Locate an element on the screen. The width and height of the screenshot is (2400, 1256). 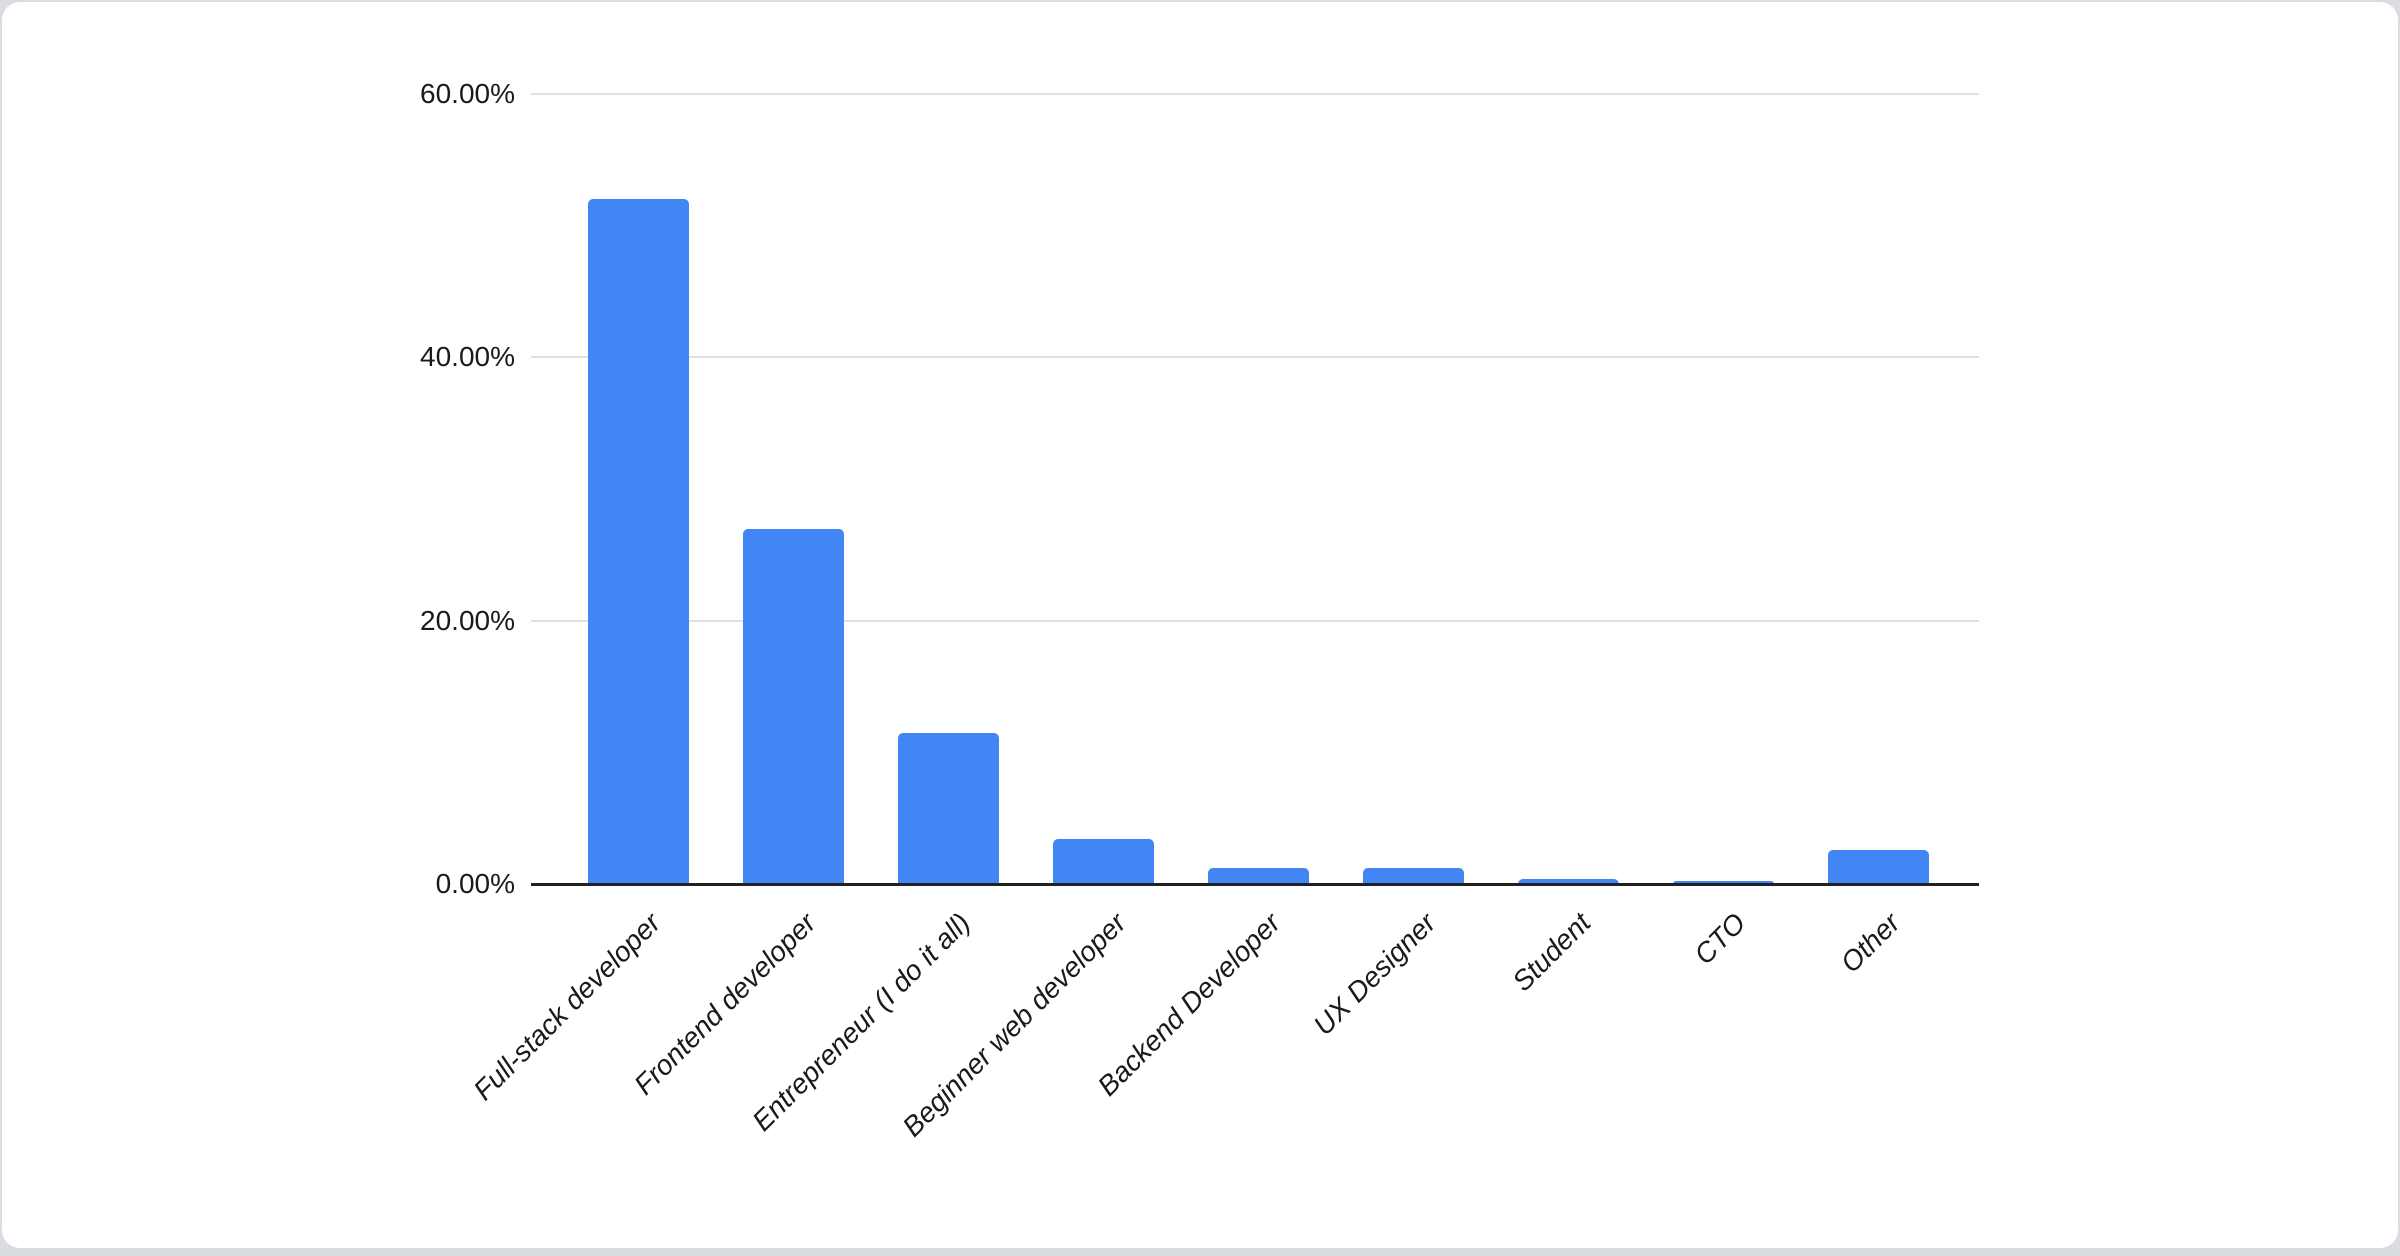
y-axis-tick-label: 0.00% is located at coordinates (475, 883).